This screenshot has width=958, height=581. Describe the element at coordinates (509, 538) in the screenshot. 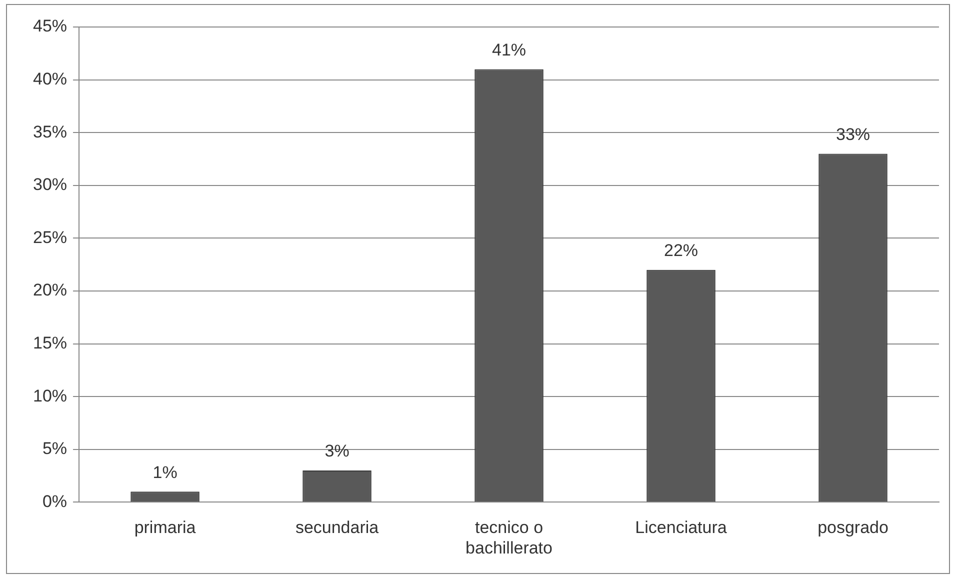

I see `x-tick-label: tecnico o bachillerato` at that location.